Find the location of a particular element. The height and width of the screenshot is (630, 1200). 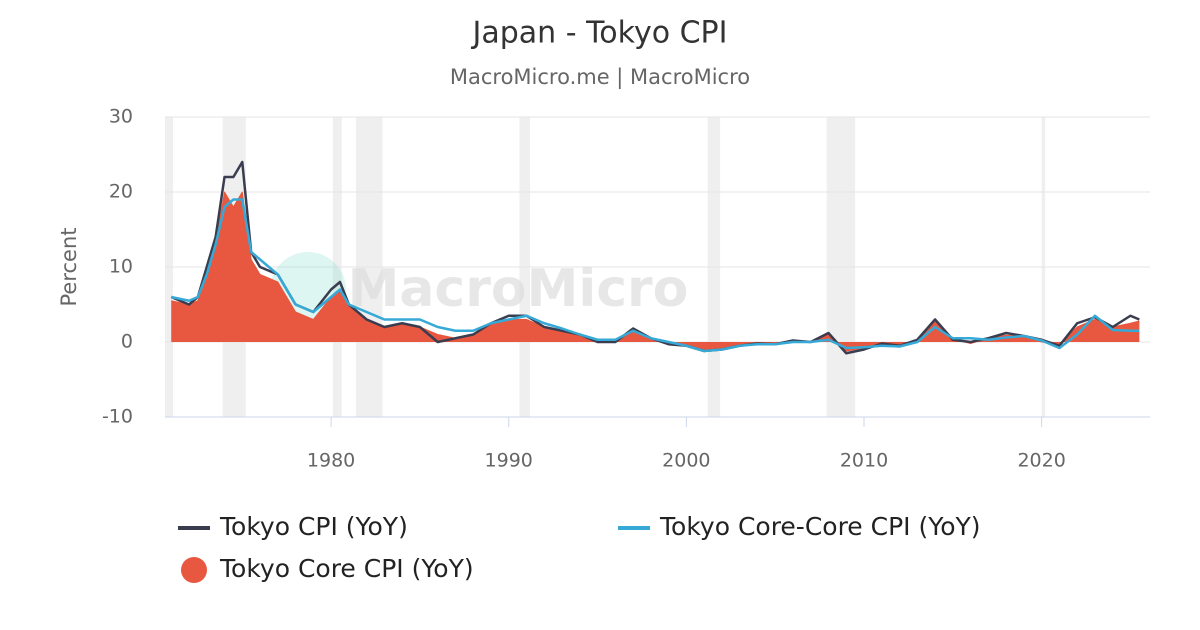

y-tick-label: 0 is located at coordinates (127, 342).